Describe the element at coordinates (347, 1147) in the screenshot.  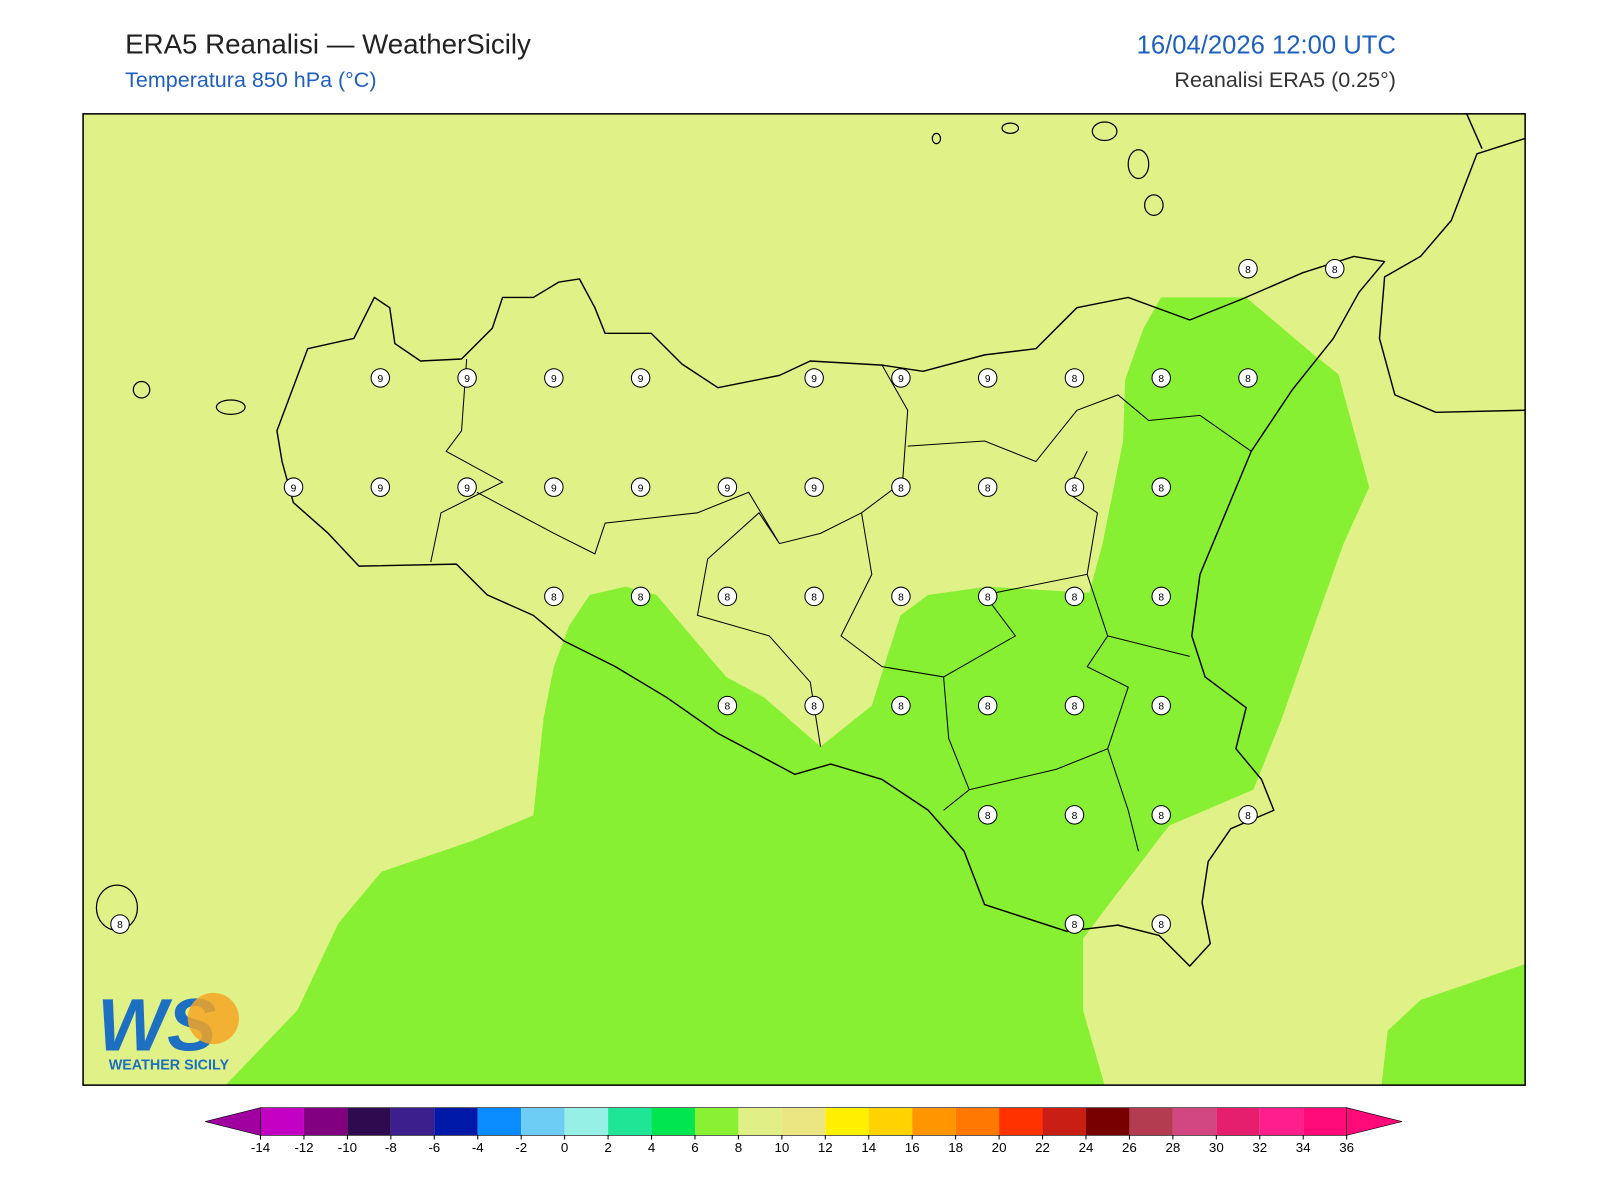
I see `colorbar-tick-label: -10` at that location.